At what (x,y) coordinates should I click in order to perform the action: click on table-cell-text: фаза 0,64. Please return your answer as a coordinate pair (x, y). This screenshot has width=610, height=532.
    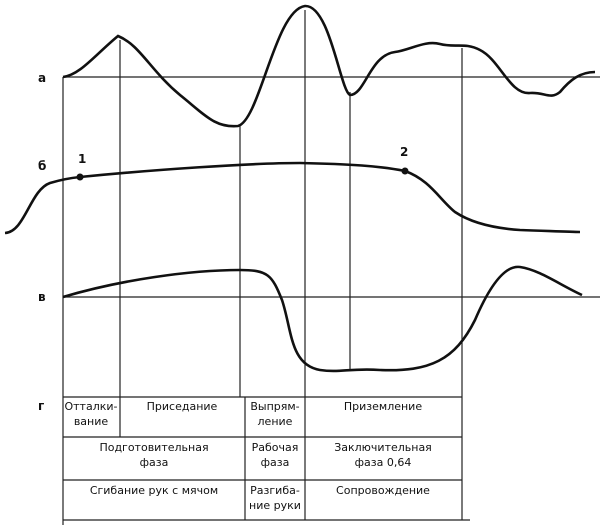
    Looking at the image, I should click on (383, 462).